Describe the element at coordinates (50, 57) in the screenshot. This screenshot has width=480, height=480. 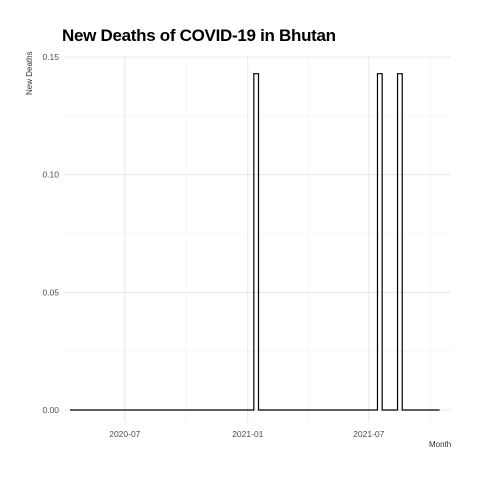
I see `y-tick-label: 0.15` at that location.